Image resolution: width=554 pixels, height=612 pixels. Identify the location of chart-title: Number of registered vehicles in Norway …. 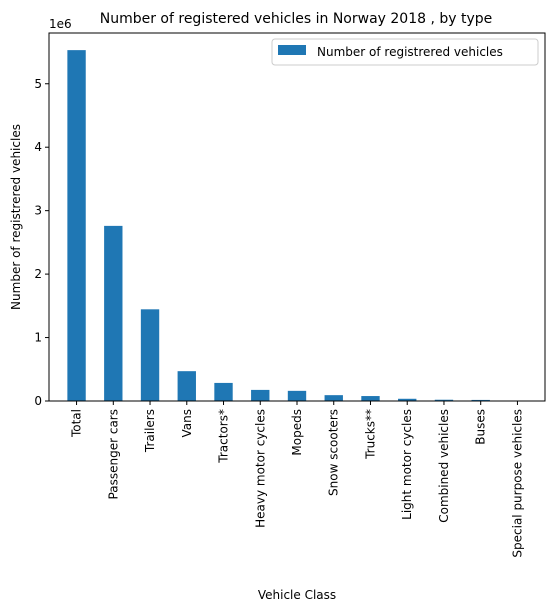
(296, 19).